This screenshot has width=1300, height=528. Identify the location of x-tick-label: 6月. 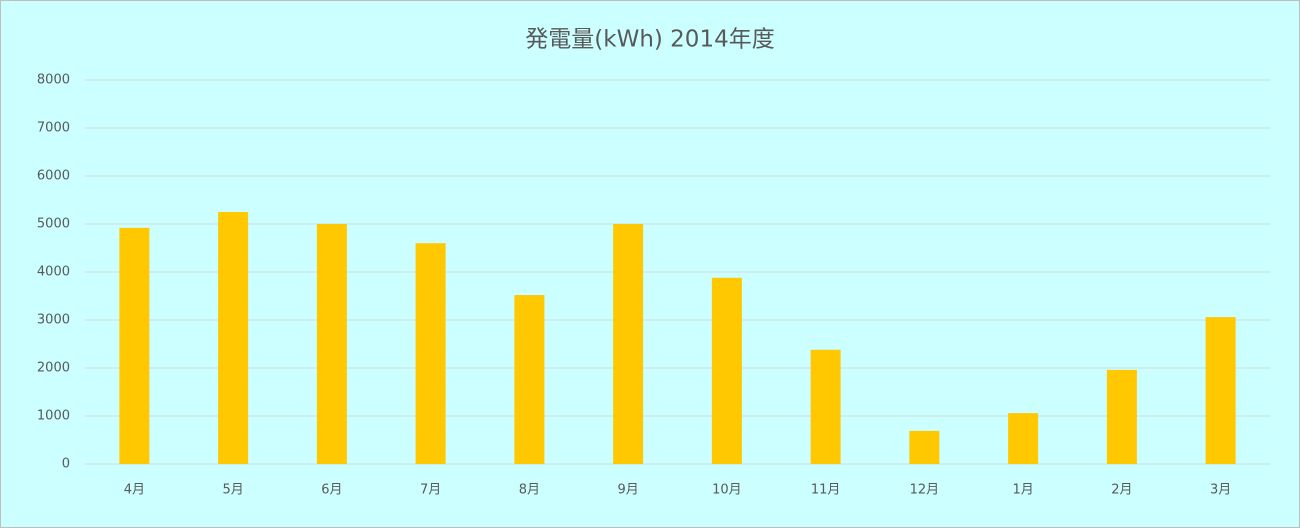
(331, 490).